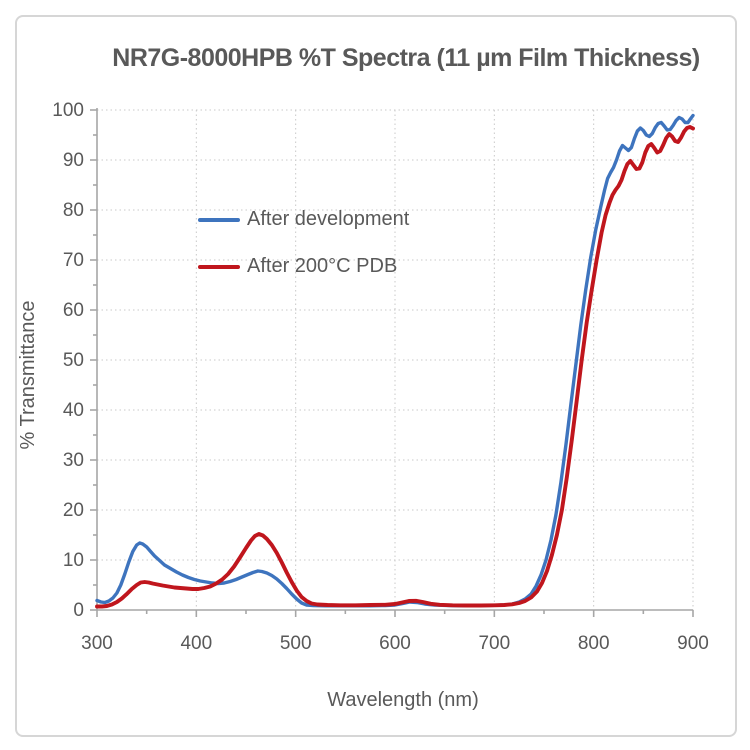 This screenshot has width=750, height=750. What do you see at coordinates (73, 310) in the screenshot?
I see `svg-text: 60` at bounding box center [73, 310].